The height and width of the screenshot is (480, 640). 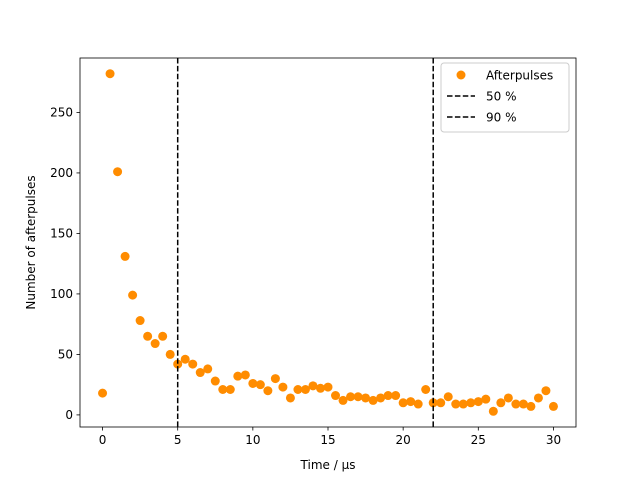 What do you see at coordinates (553, 440) in the screenshot?
I see `x-tick-label: 30` at bounding box center [553, 440].